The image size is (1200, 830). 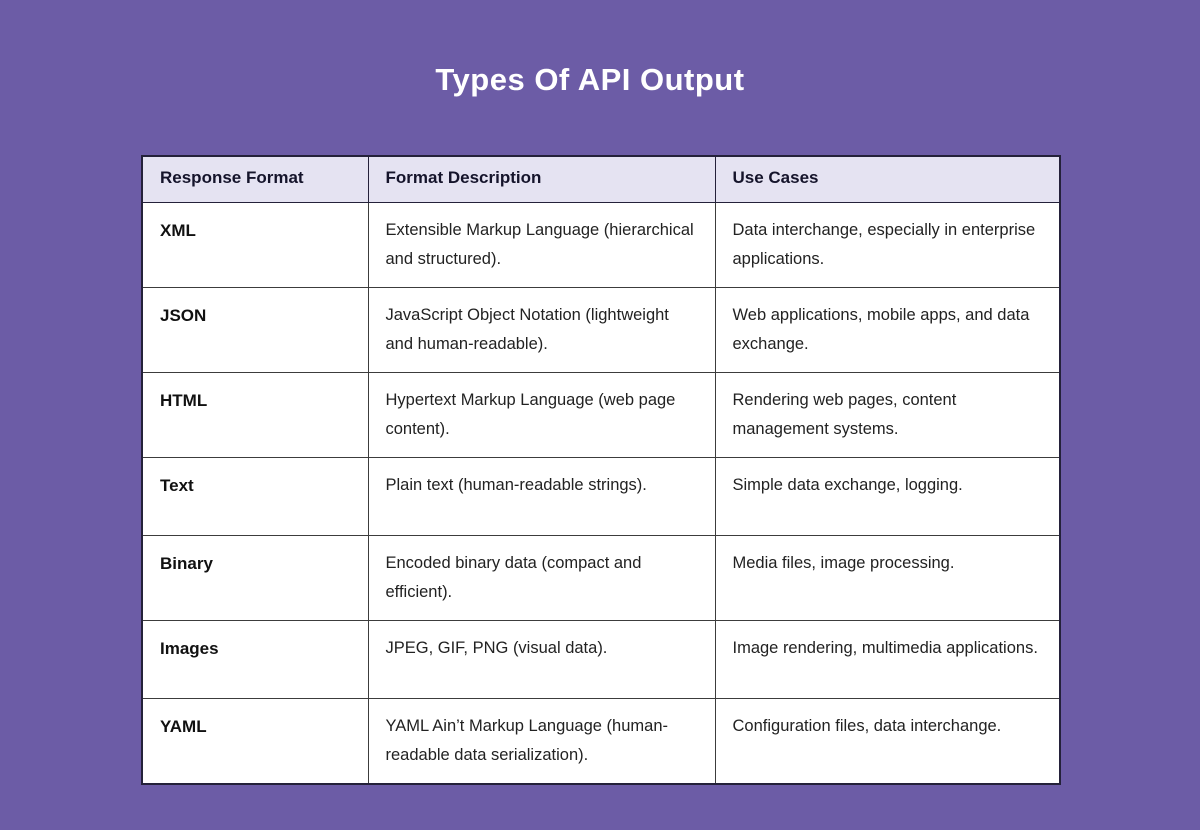 What do you see at coordinates (541, 179) in the screenshot?
I see `header-cell-format-description: Format Description` at bounding box center [541, 179].